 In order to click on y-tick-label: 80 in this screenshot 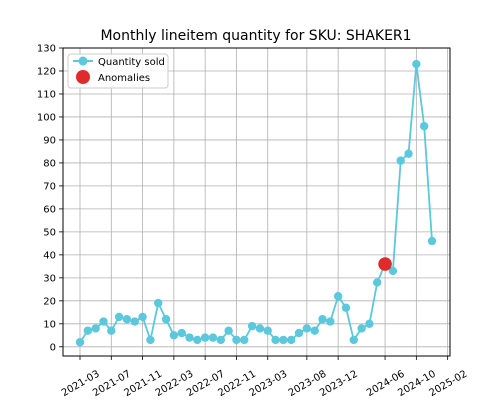, I will do `click(49, 163)`.